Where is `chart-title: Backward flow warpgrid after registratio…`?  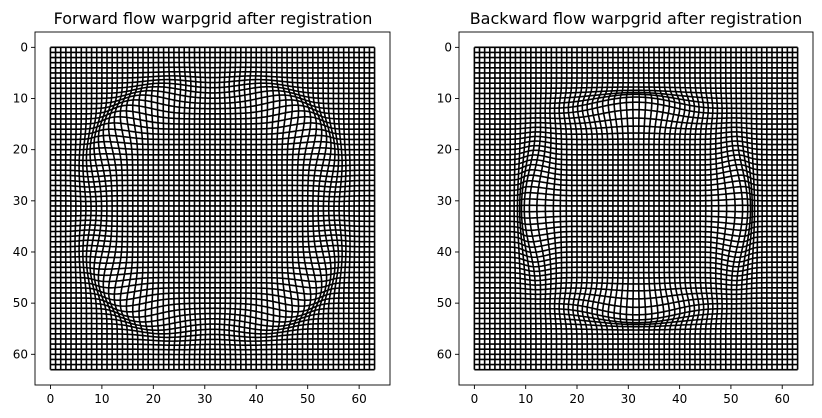 chart-title: Backward flow warpgrid after registratio… is located at coordinates (636, 18).